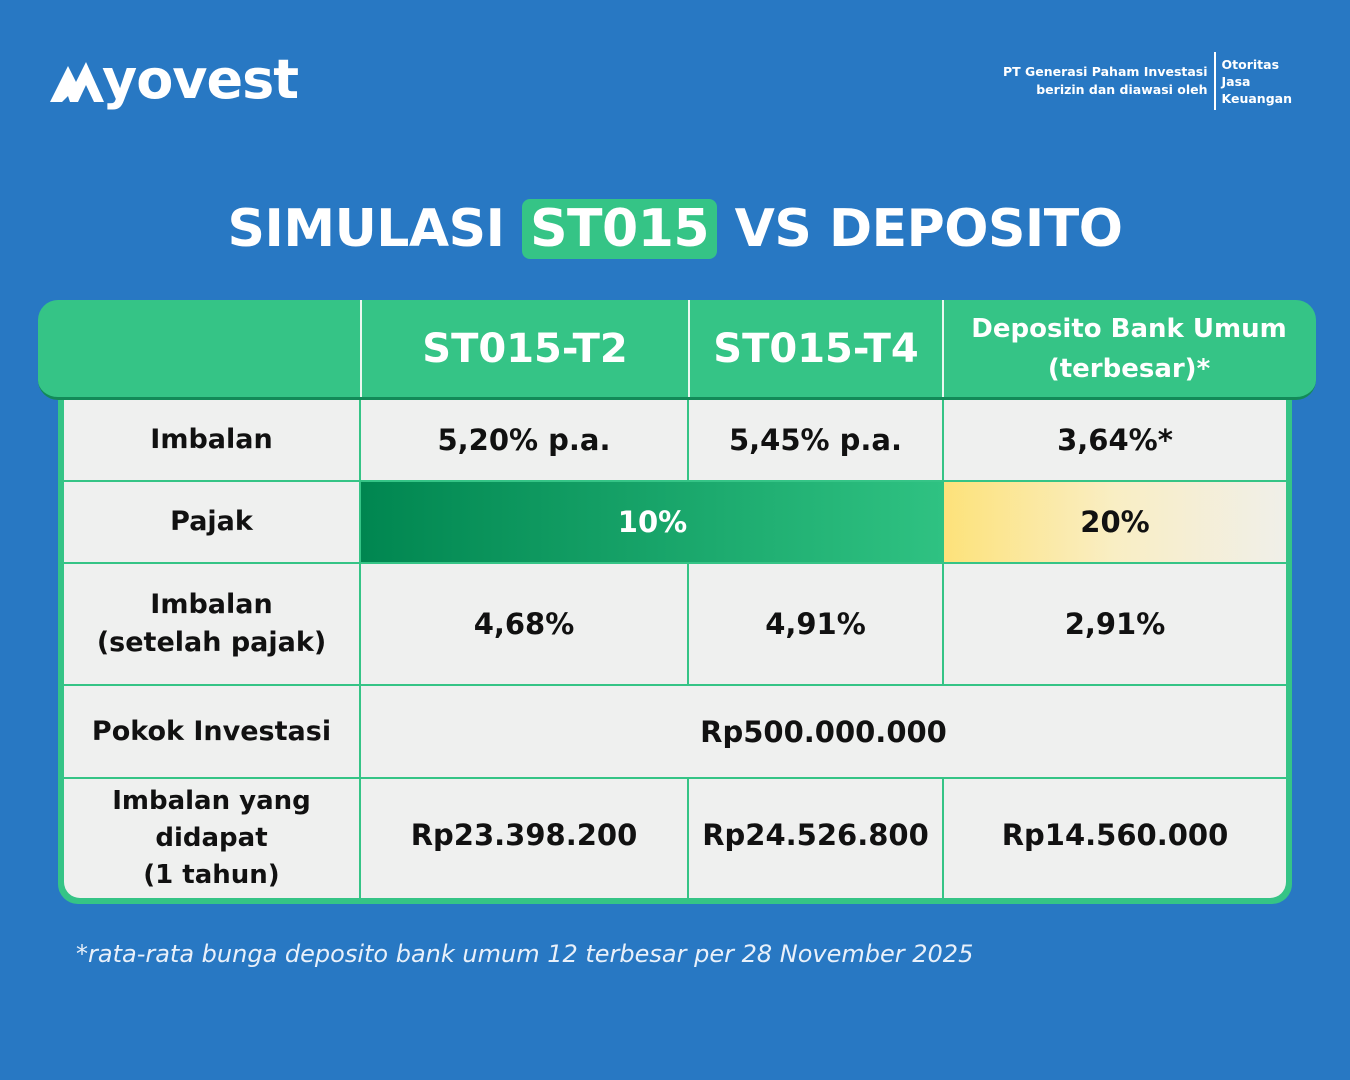 Image resolution: width=1350 pixels, height=1080 pixels. Describe the element at coordinates (525, 348) in the screenshot. I see `header-st015-t2: ST015-T2` at that location.